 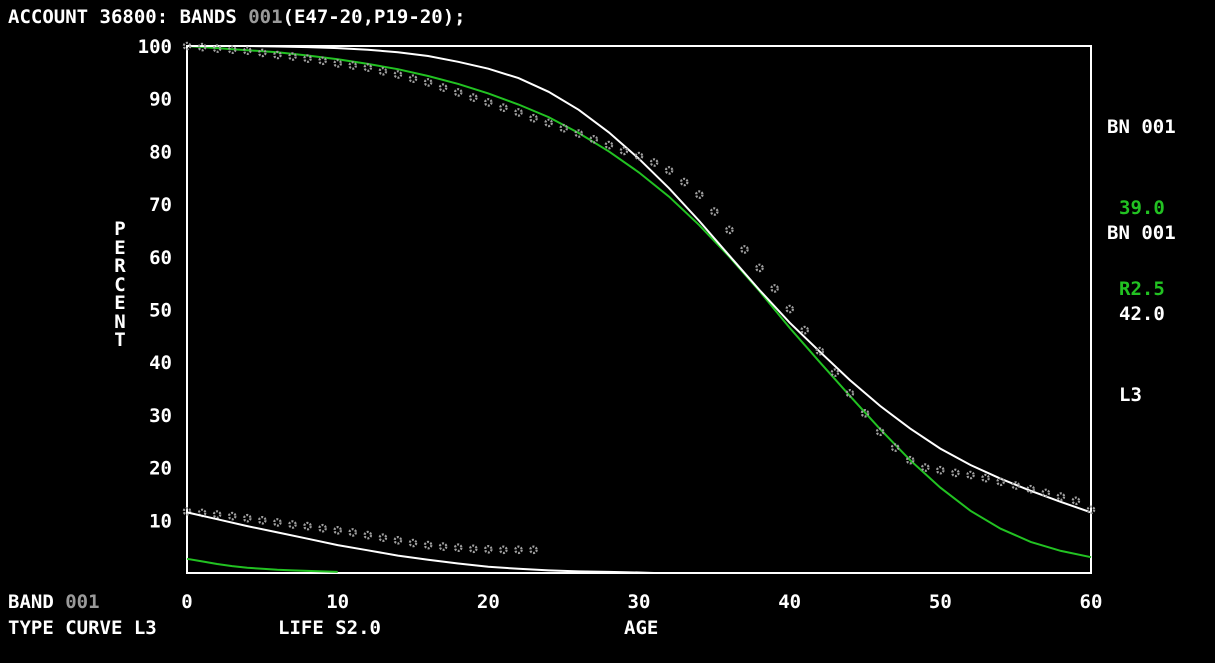 I want to click on x-tick-label: 30, so click(x=639, y=602).